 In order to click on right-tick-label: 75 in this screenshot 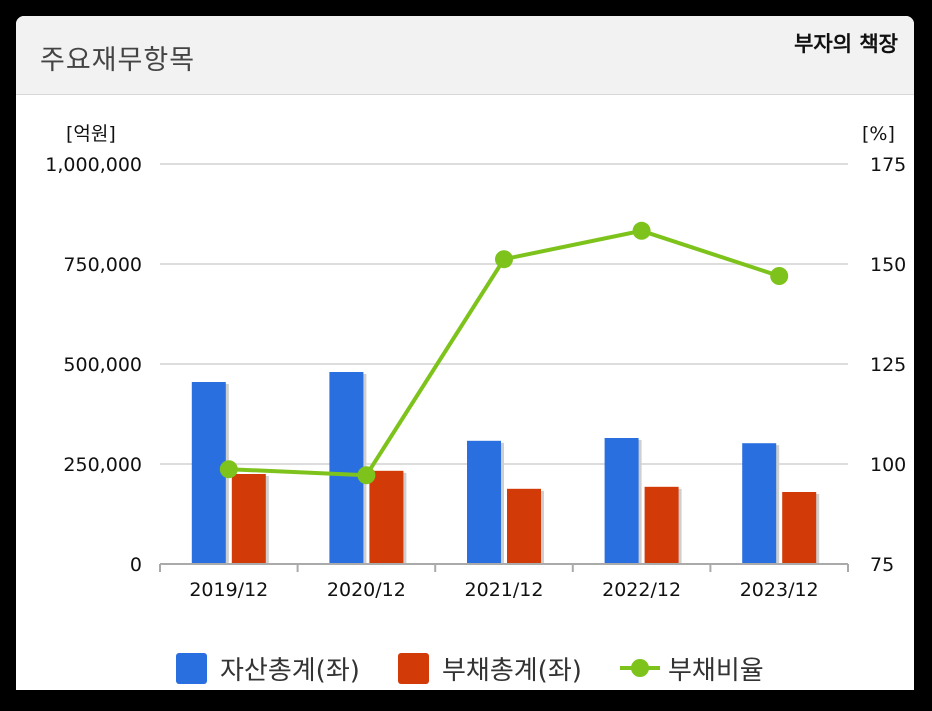, I will do `click(882, 565)`.